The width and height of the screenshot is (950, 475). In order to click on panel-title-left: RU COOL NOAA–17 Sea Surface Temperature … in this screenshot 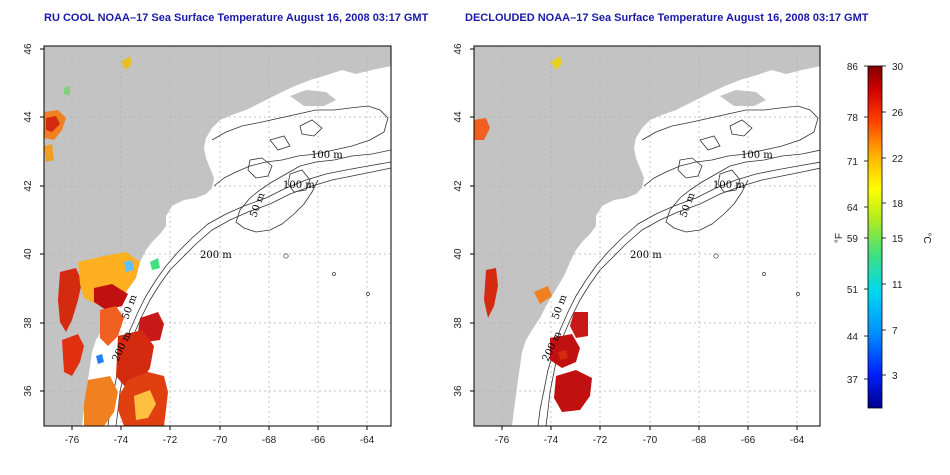, I will do `click(236, 18)`.